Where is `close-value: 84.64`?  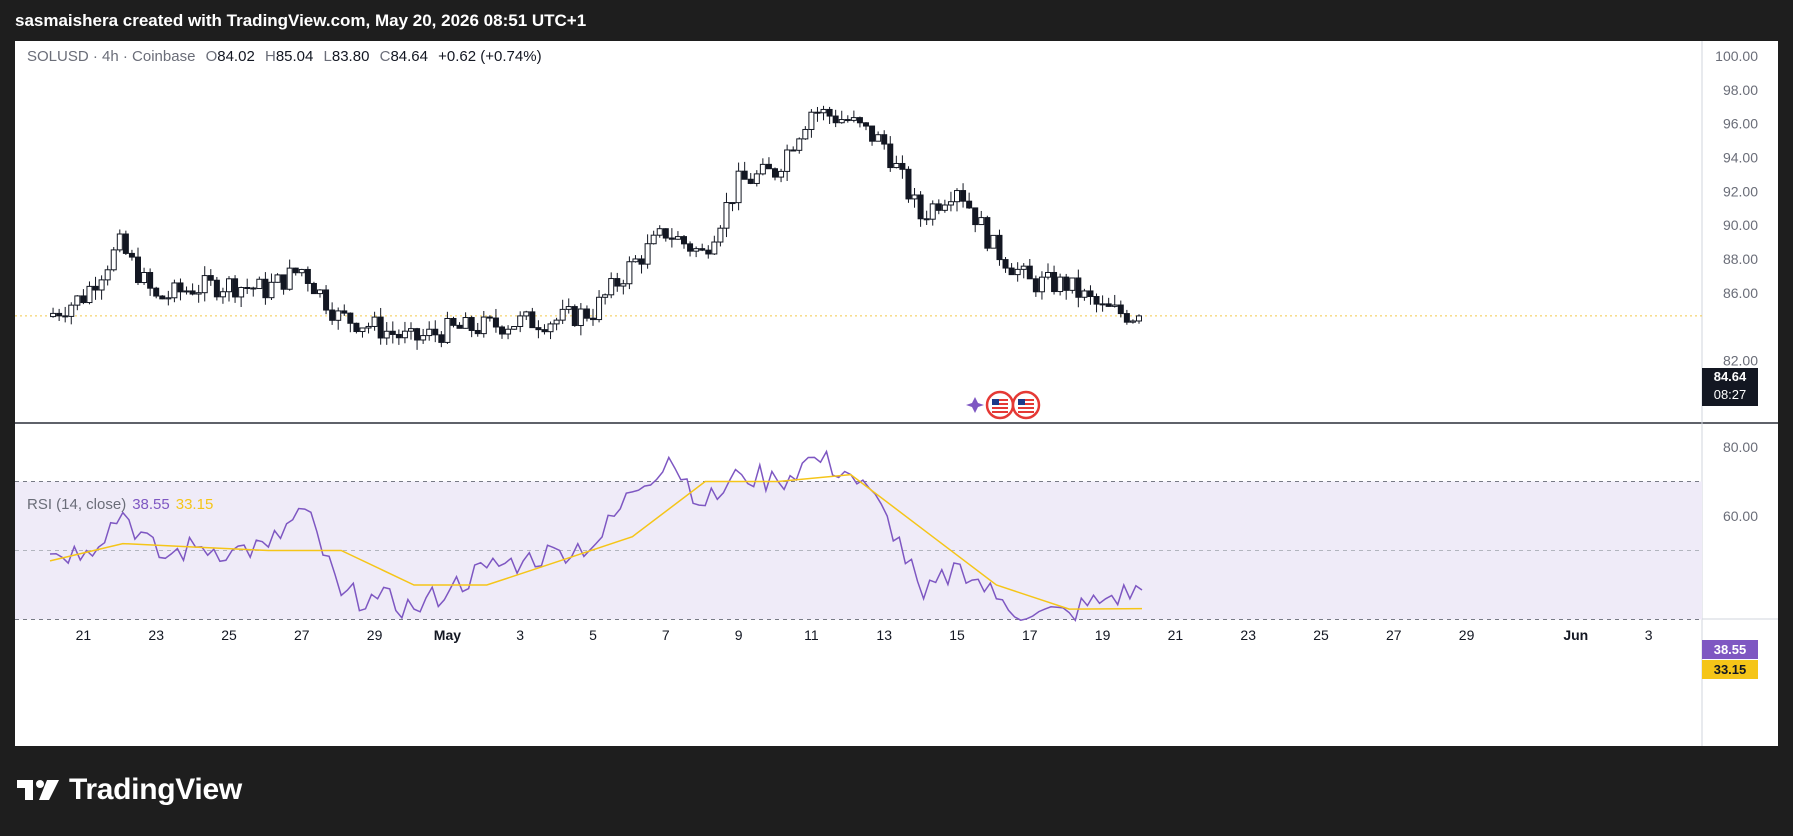 close-value: 84.64 is located at coordinates (409, 56).